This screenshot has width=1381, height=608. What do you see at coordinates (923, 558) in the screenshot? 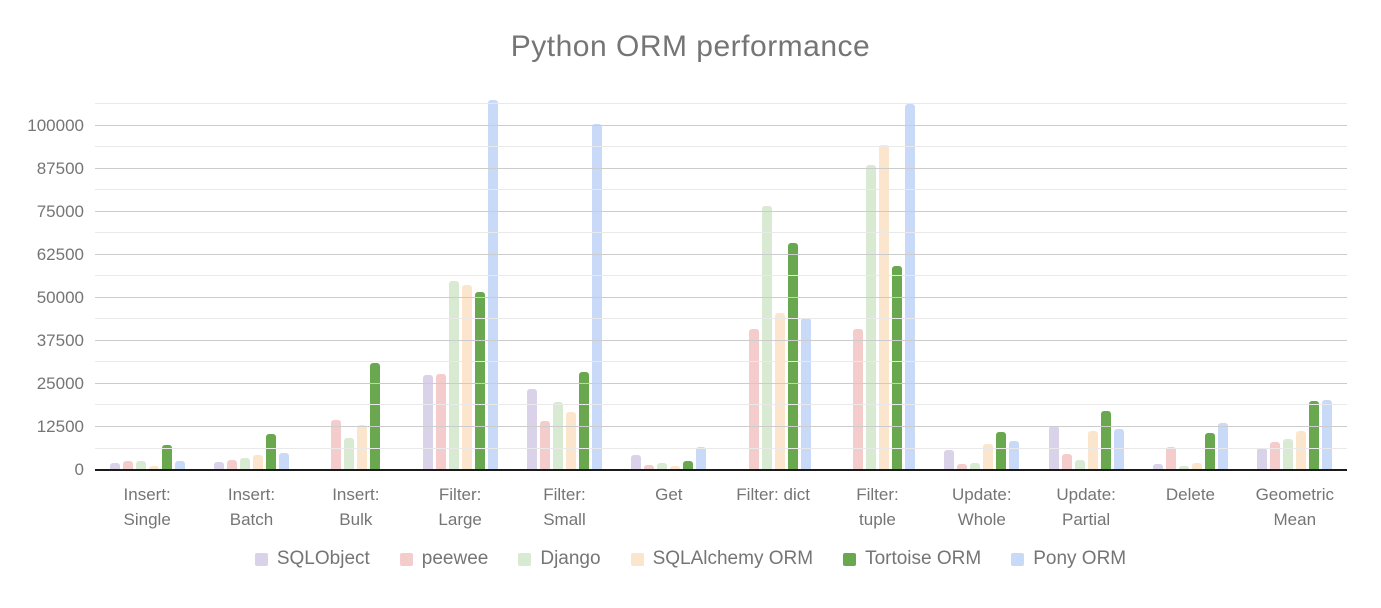
I see `legend-label: Tortoise ORM` at bounding box center [923, 558].